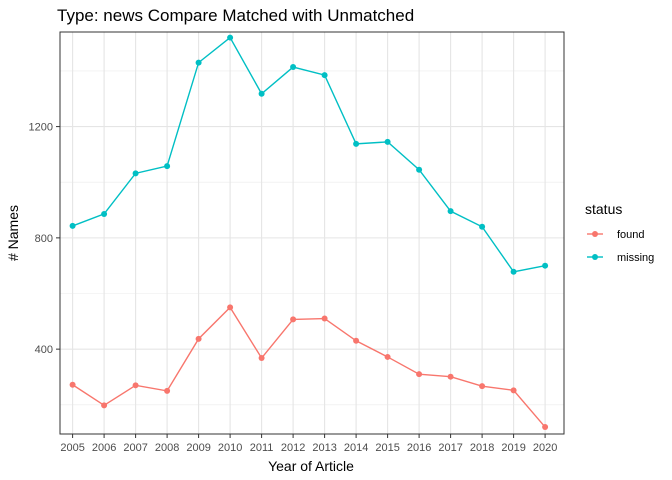 The image size is (672, 480). What do you see at coordinates (293, 448) in the screenshot?
I see `x-tick-label: 2012` at bounding box center [293, 448].